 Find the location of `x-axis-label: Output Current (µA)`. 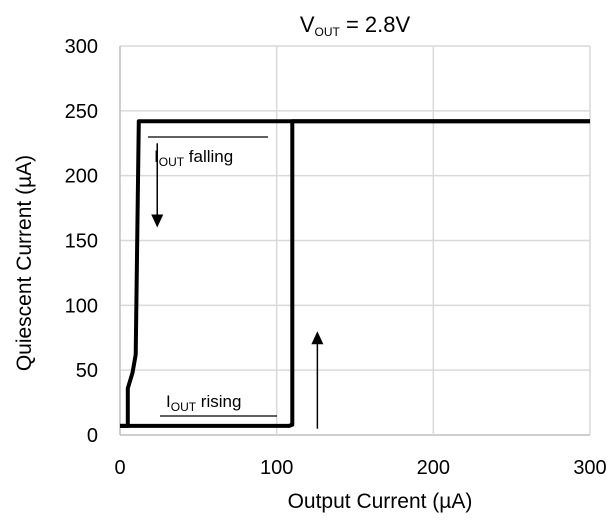

x-axis-label: Output Current (µA) is located at coordinates (380, 501).